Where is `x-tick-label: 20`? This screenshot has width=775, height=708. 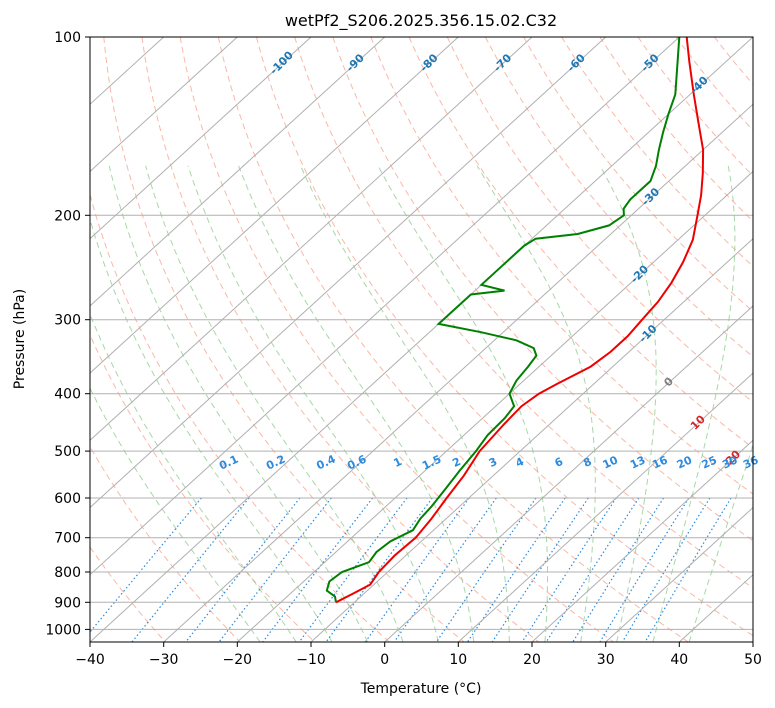 x-tick-label: 20 is located at coordinates (532, 660).